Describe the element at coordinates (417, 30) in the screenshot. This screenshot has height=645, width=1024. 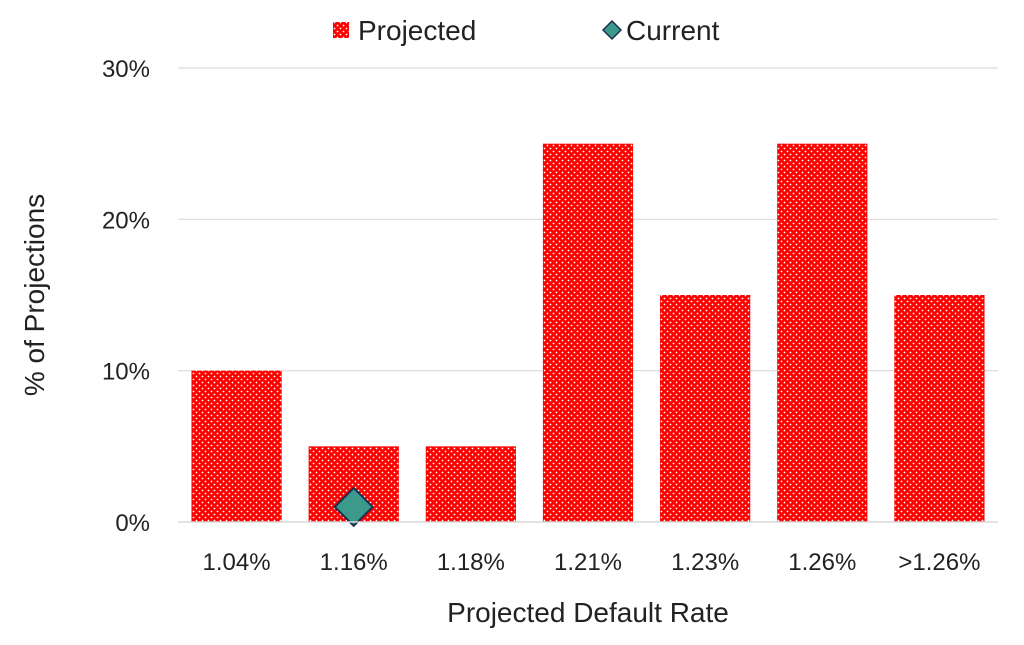
I see `legend-label-projected: Projected` at that location.